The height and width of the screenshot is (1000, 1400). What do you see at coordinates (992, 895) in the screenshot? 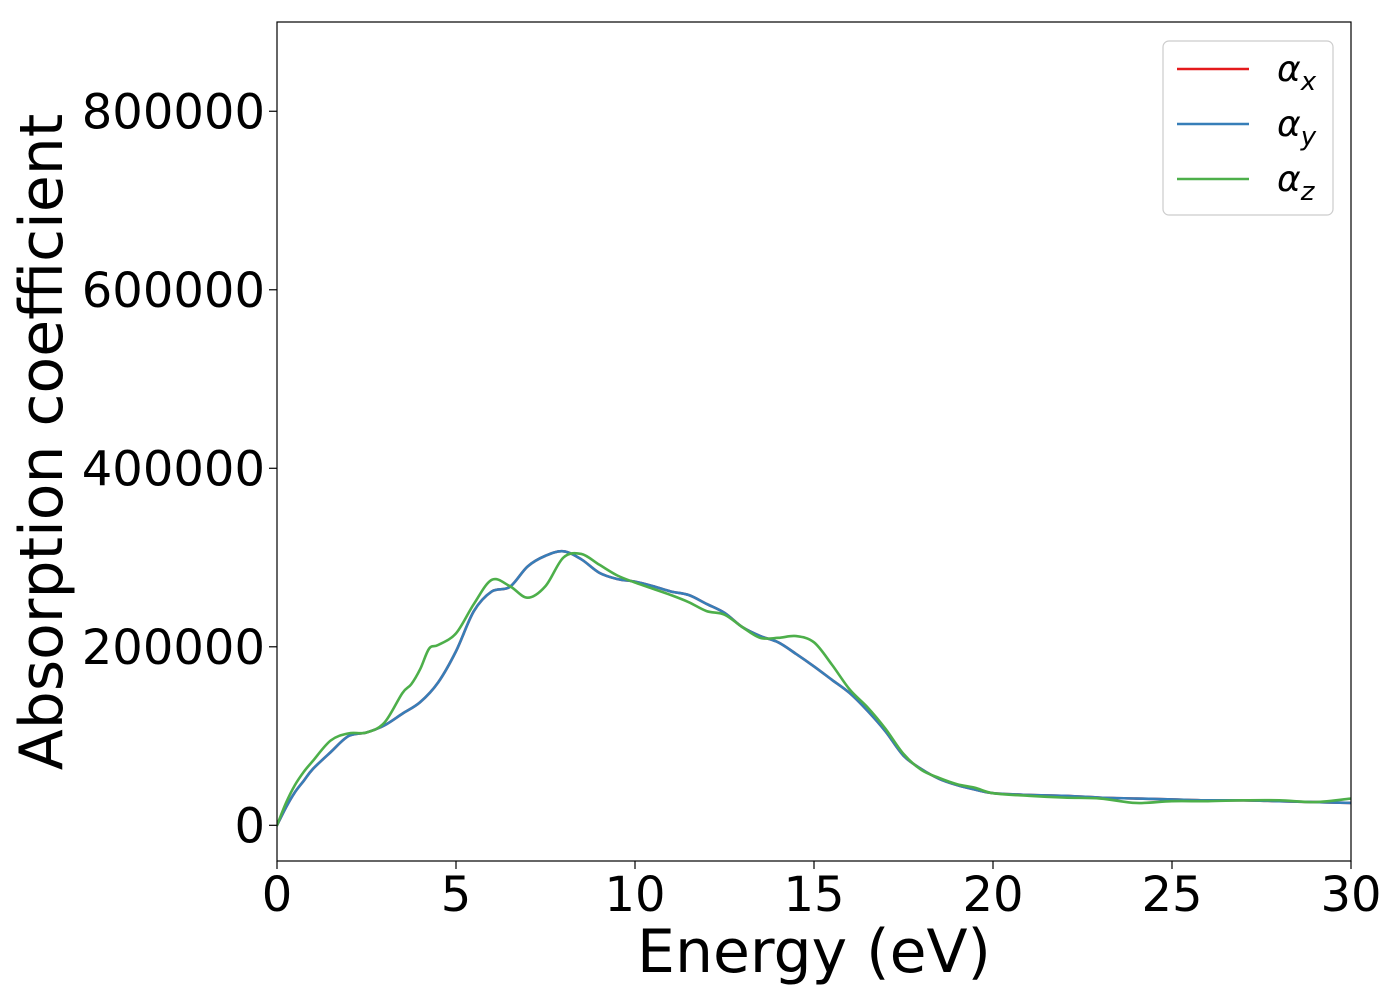
I see `x-tick-label: 20` at bounding box center [992, 895].